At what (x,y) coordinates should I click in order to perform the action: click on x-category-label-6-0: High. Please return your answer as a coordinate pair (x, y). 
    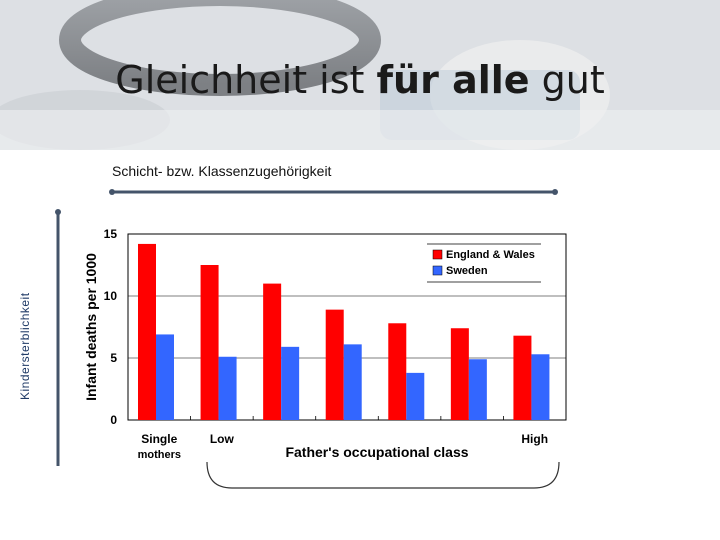
    Looking at the image, I should click on (534, 439).